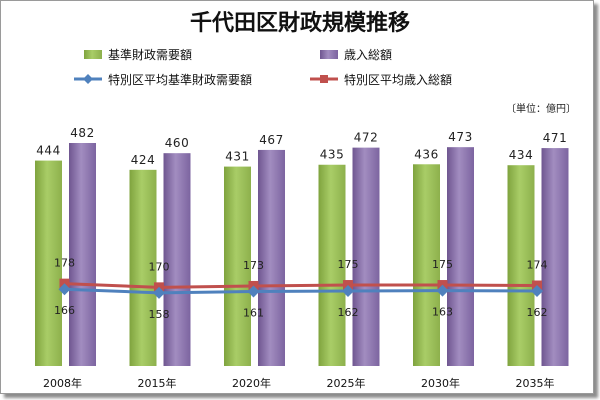 The width and height of the screenshot is (600, 400). What do you see at coordinates (177, 143) in the screenshot?
I see `bar-label-series-1-1: 460` at bounding box center [177, 143].